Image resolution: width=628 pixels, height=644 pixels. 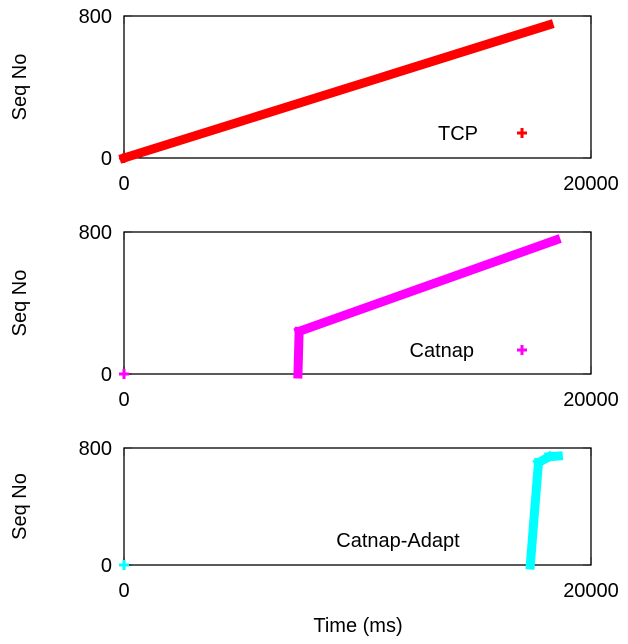 What do you see at coordinates (442, 351) in the screenshot?
I see `legend-label: Catnap` at bounding box center [442, 351].